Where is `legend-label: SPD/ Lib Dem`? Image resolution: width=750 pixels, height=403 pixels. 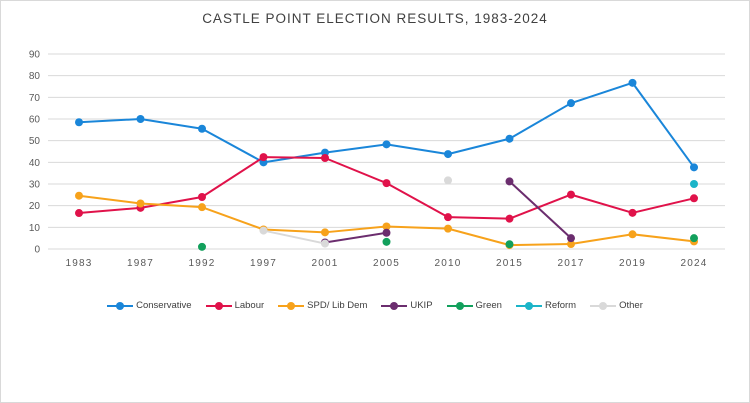
legend-label: SPD/ Lib Dem is located at coordinates (337, 305).